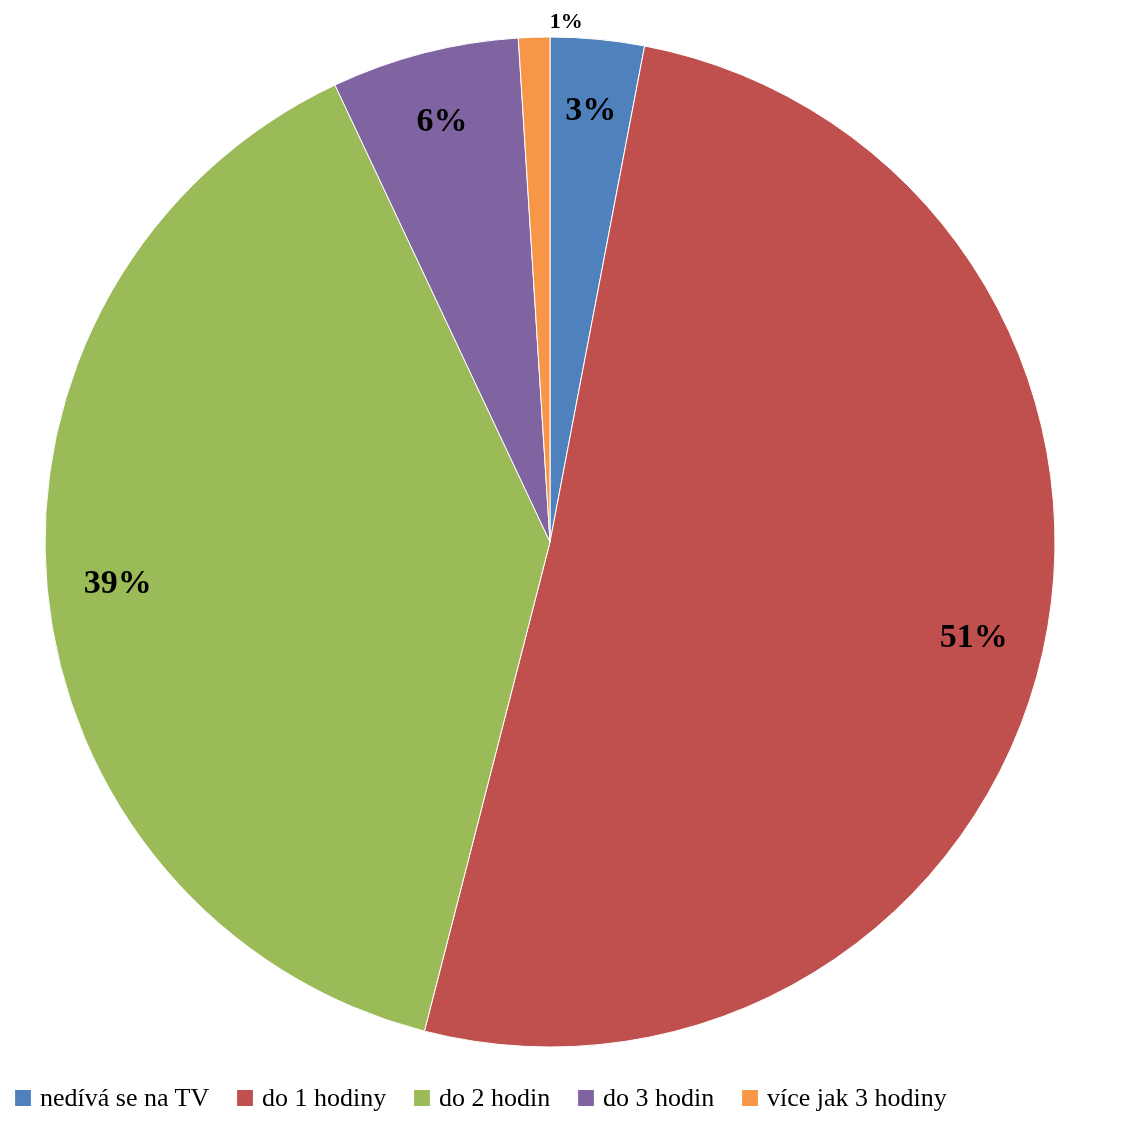 This screenshot has height=1137, width=1130. I want to click on data-label: 6%, so click(442, 120).